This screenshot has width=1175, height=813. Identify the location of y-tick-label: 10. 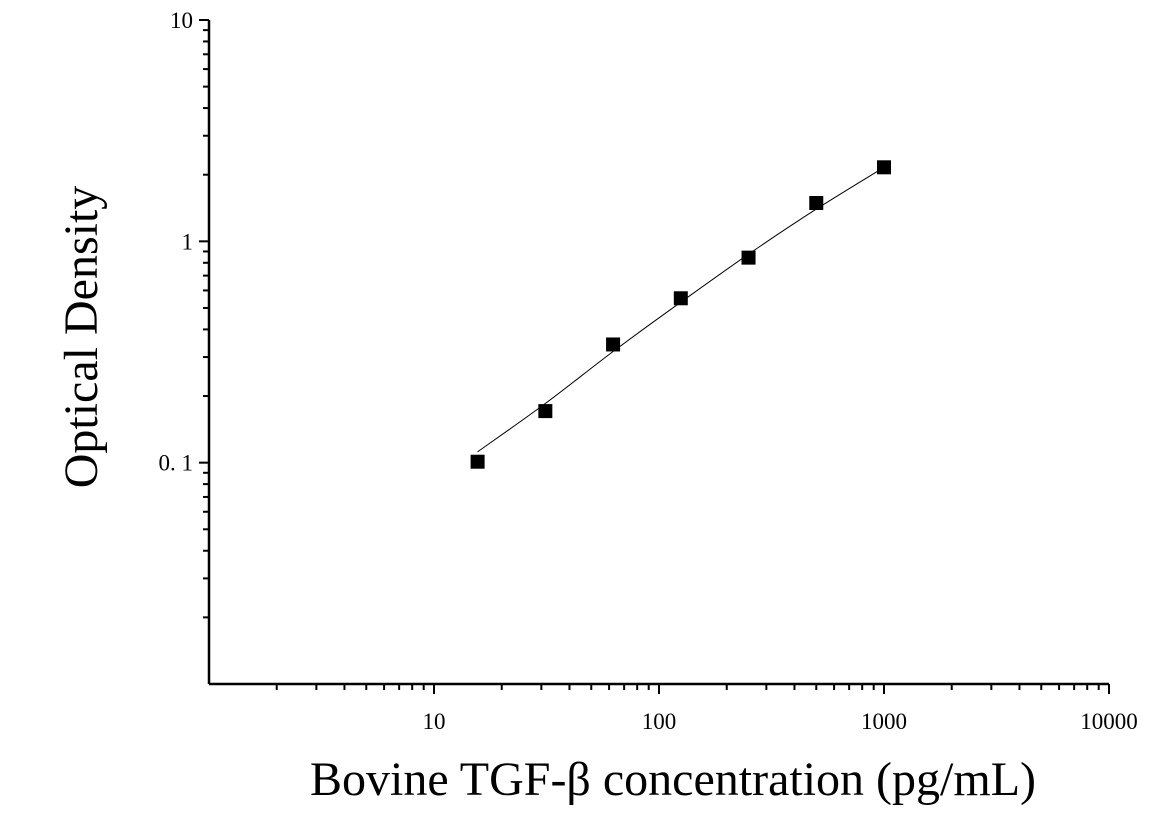
(181, 20).